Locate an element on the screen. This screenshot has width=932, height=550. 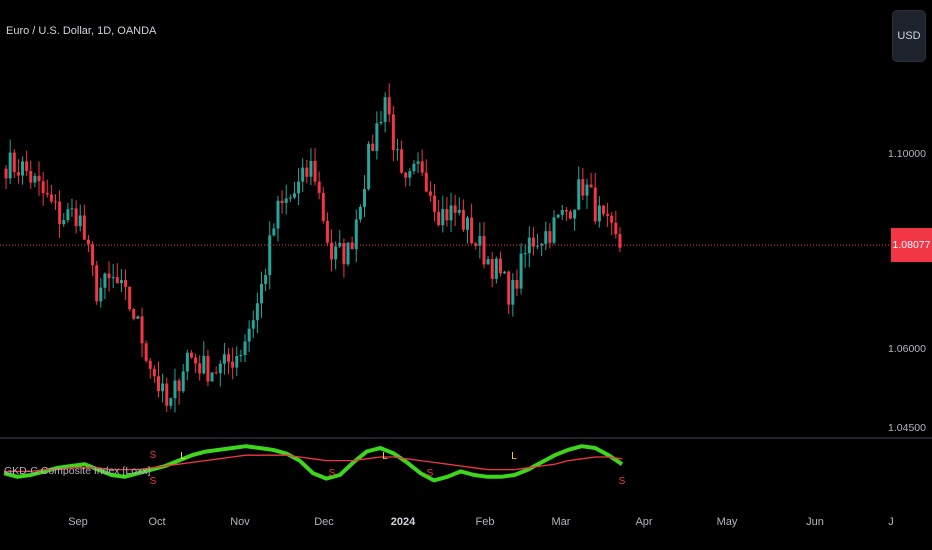
current-price-badge: 1.08077 is located at coordinates (911, 245).